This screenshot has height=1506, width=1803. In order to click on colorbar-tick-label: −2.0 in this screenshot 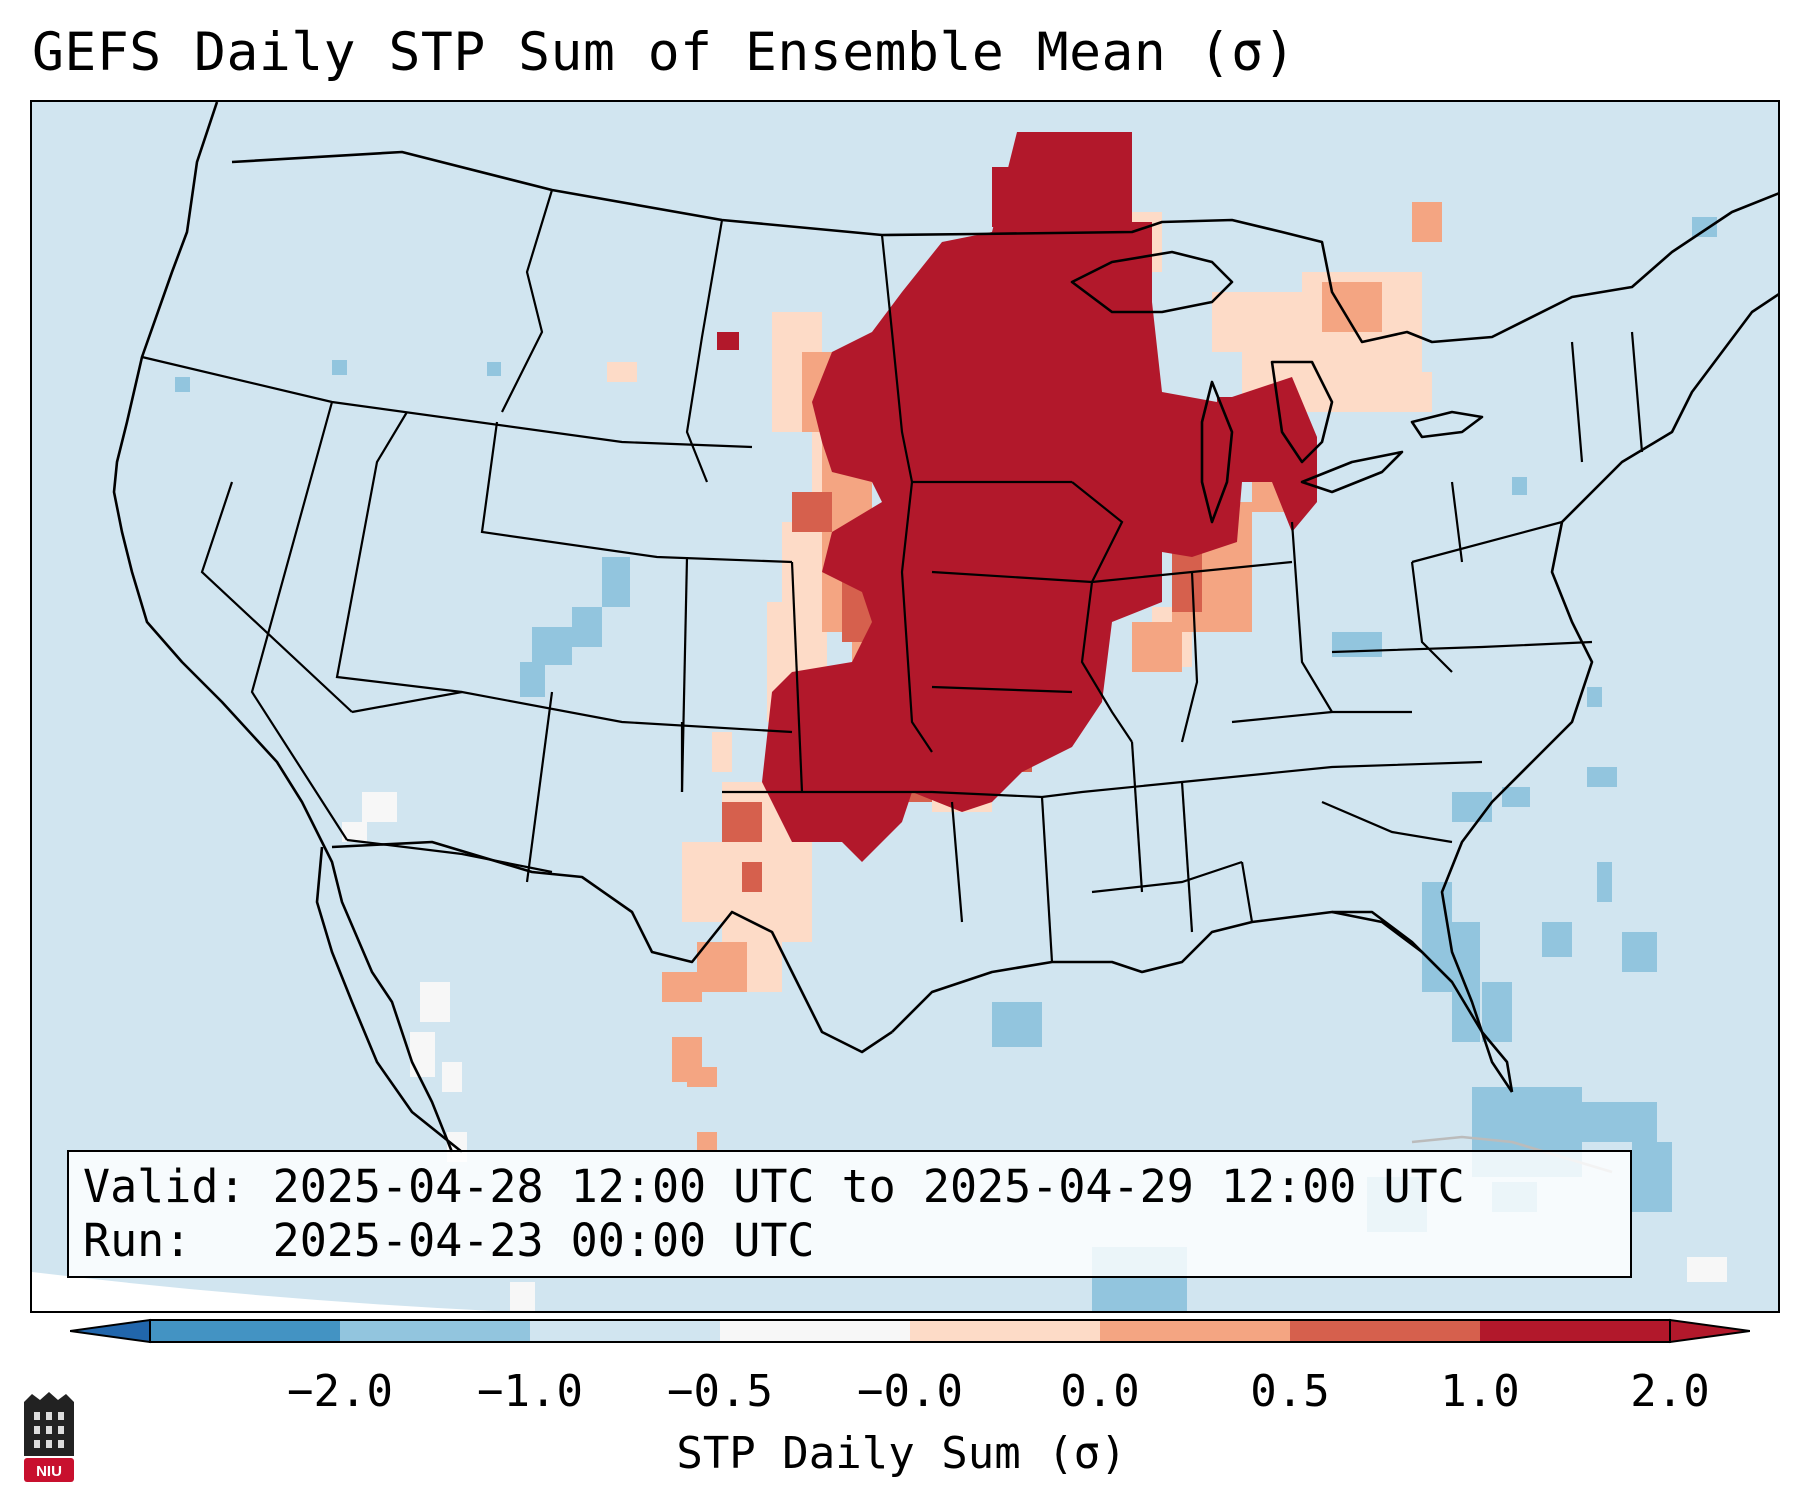, I will do `click(340, 1391)`.